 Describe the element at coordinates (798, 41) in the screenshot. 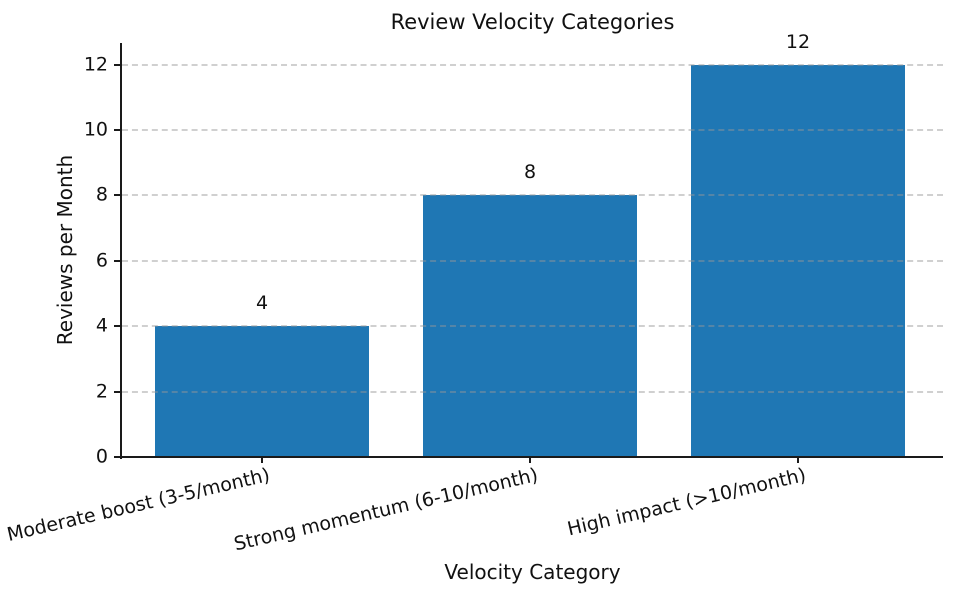

I see `bar-value-label: 12` at that location.